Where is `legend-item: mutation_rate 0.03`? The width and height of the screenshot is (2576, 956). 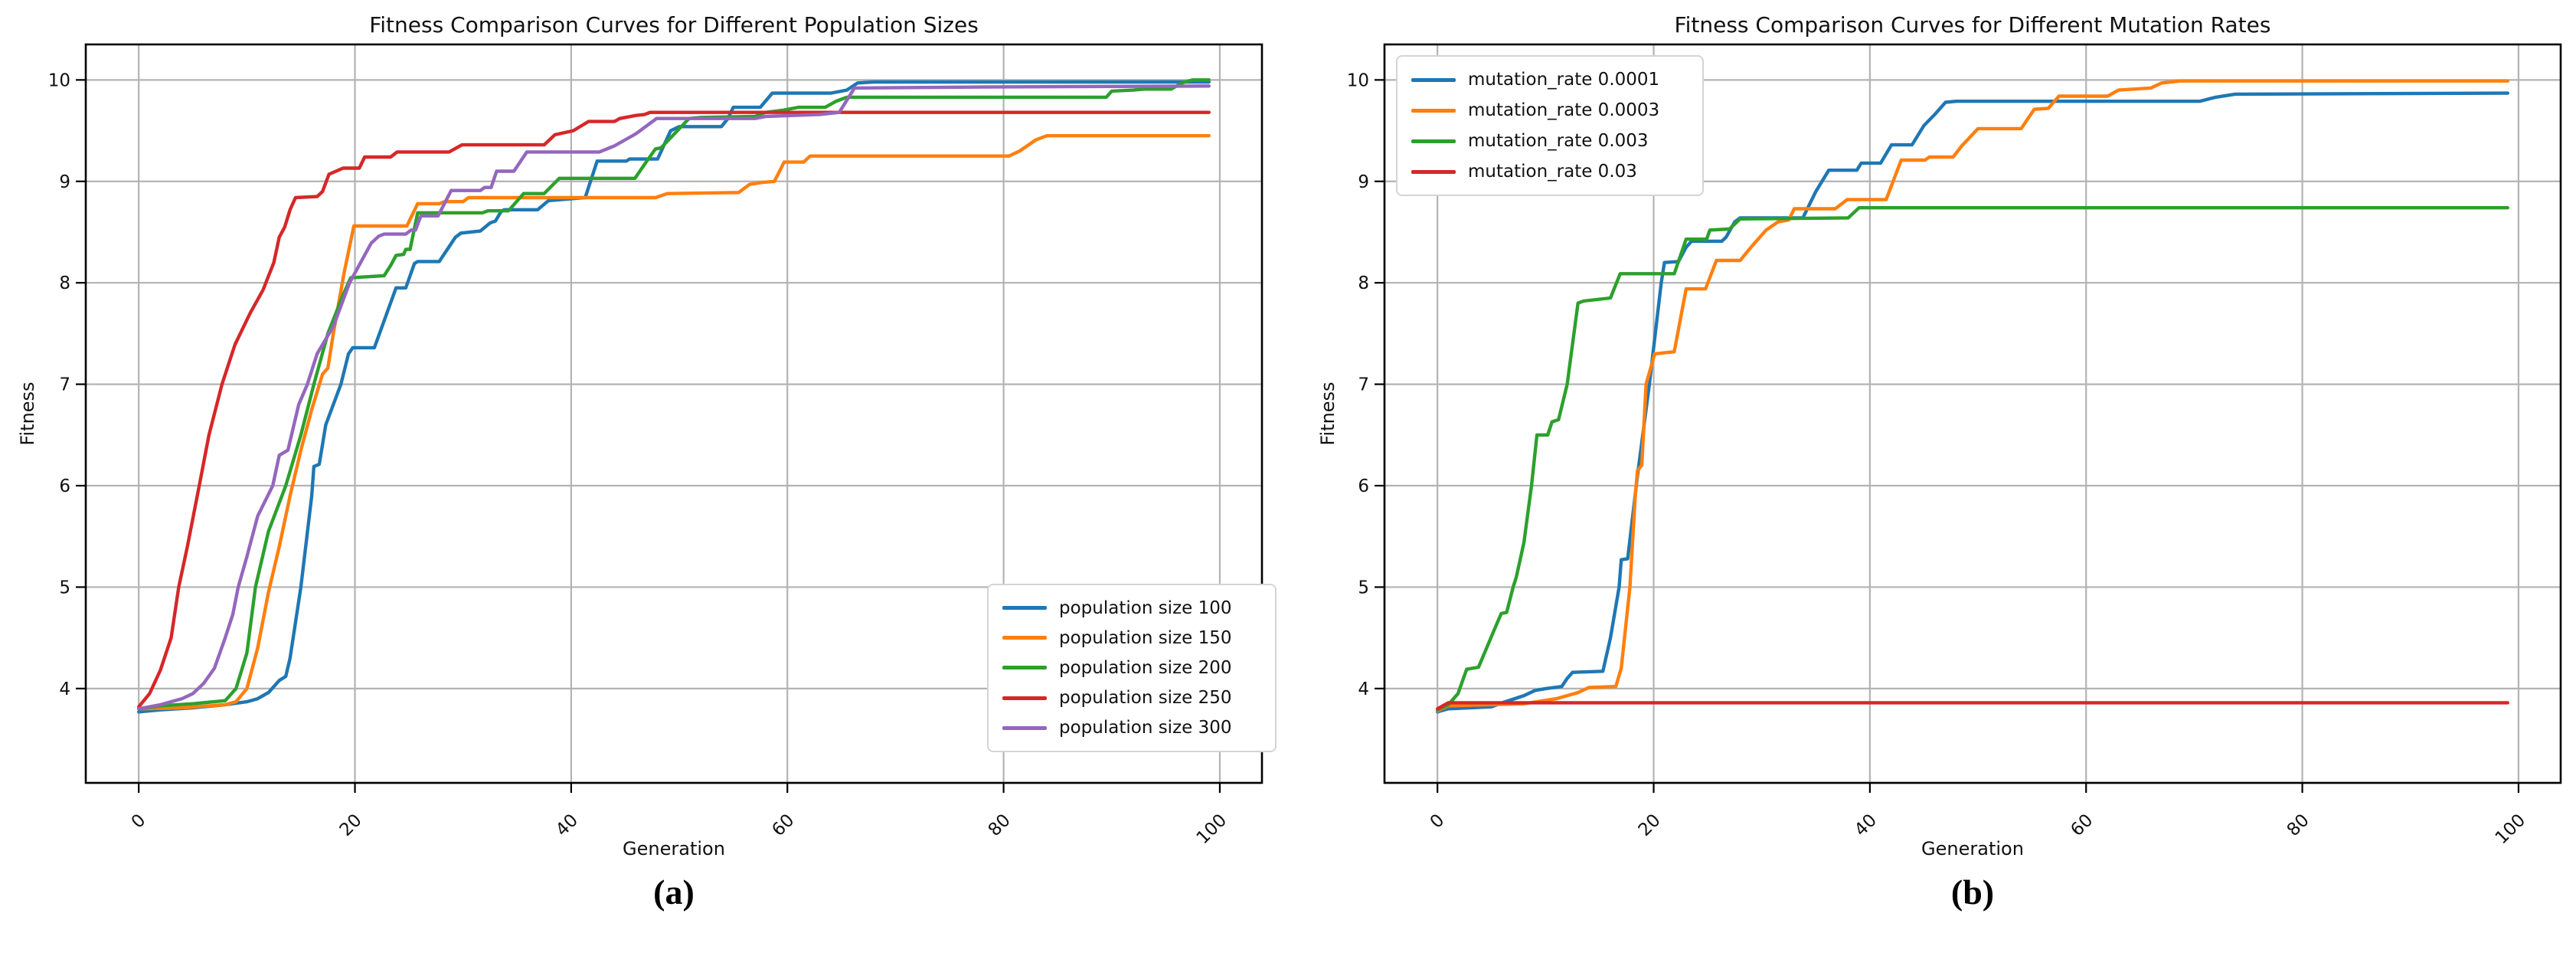
legend-item: mutation_rate 0.03 is located at coordinates (1549, 172).